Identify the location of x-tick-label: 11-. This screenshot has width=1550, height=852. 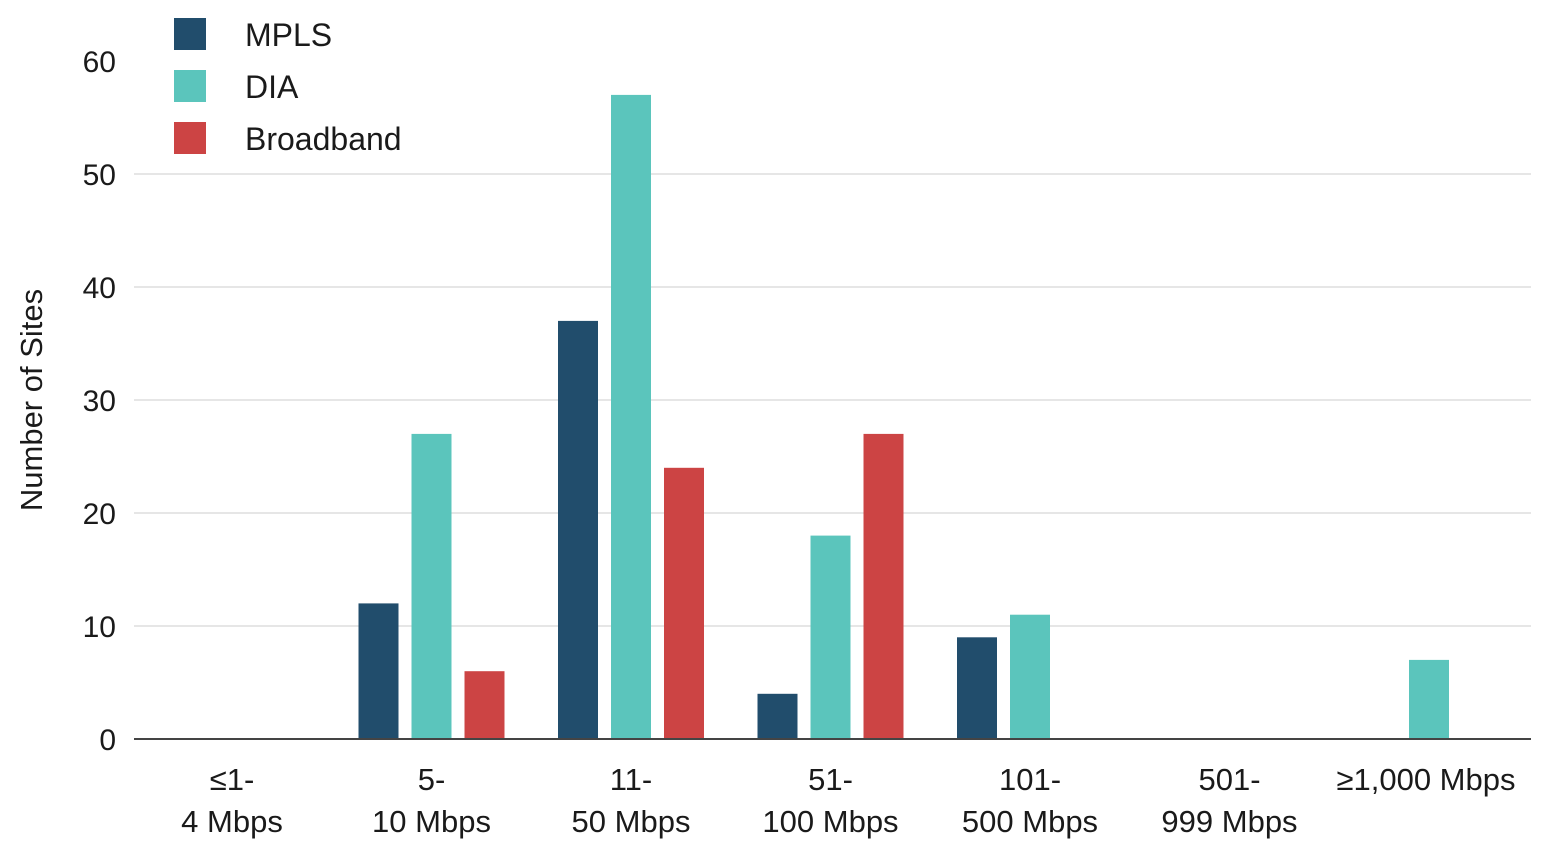
(631, 779).